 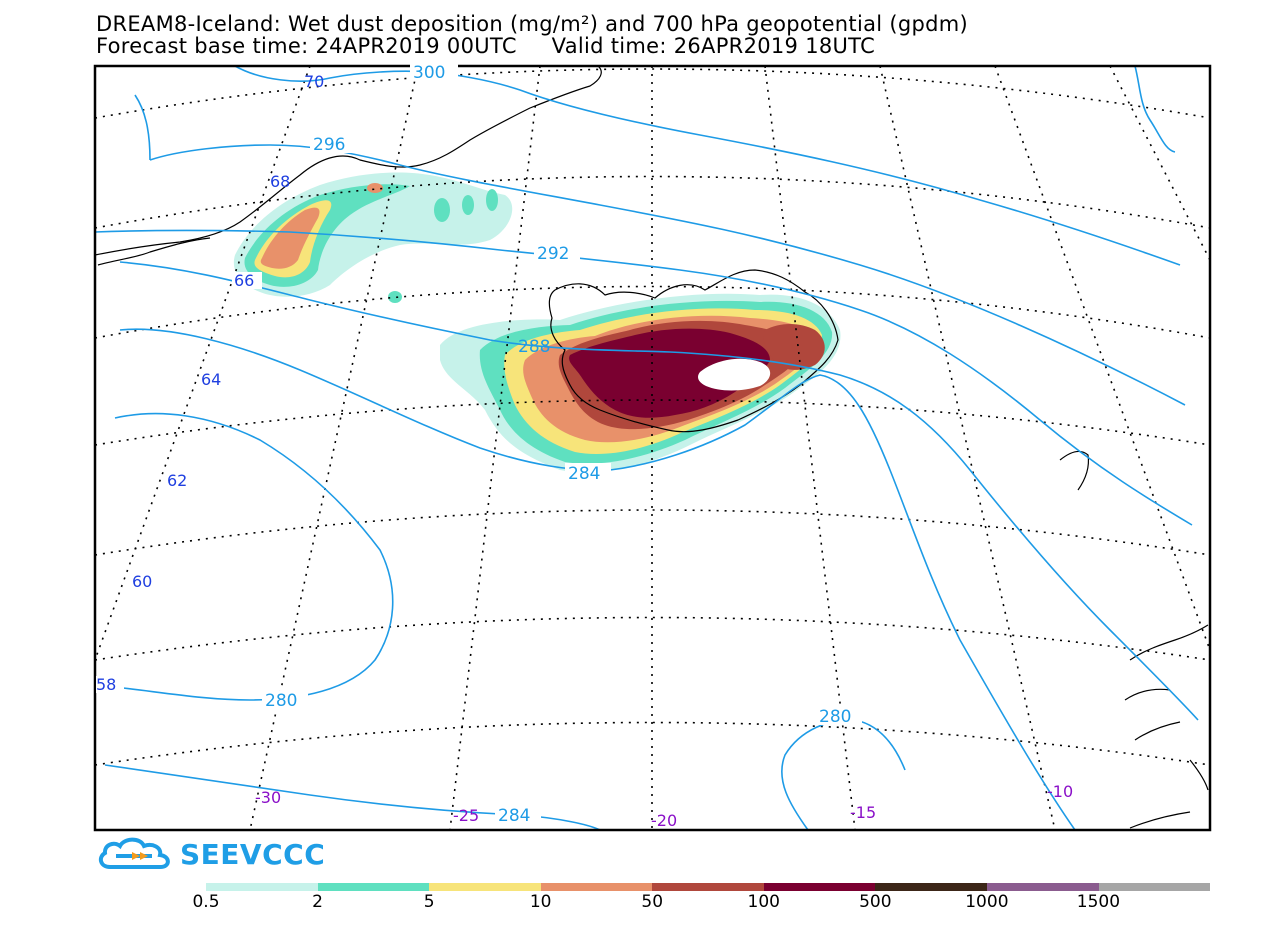 What do you see at coordinates (206, 902) in the screenshot?
I see `colorbar-label: 0.5` at bounding box center [206, 902].